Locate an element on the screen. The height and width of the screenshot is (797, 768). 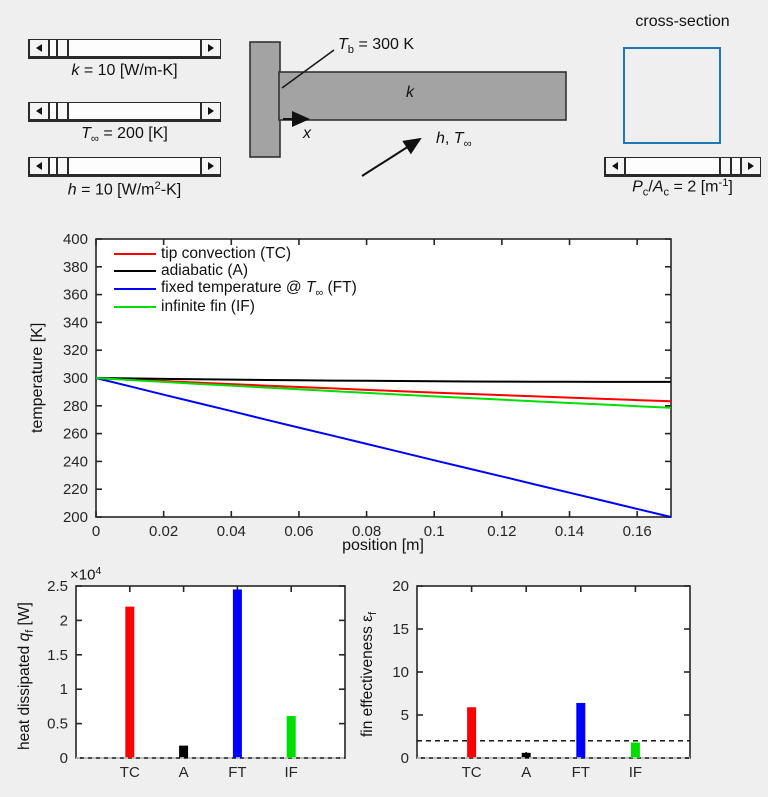
legend-label-ft: fixed temperature @ T∞ (FT) is located at coordinates (259, 289).